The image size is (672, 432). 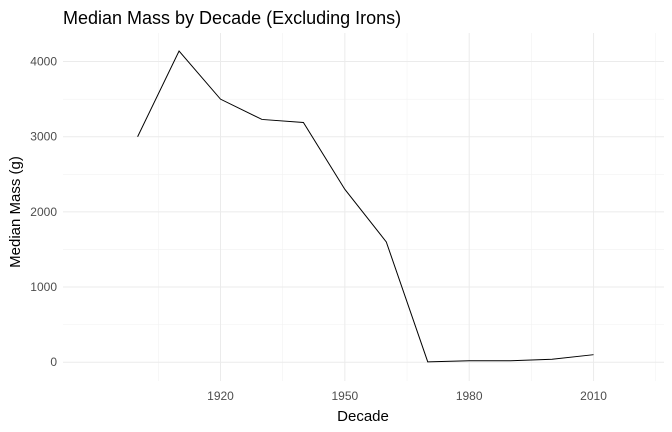 I want to click on x-tick-label: 2010, so click(x=593, y=396).